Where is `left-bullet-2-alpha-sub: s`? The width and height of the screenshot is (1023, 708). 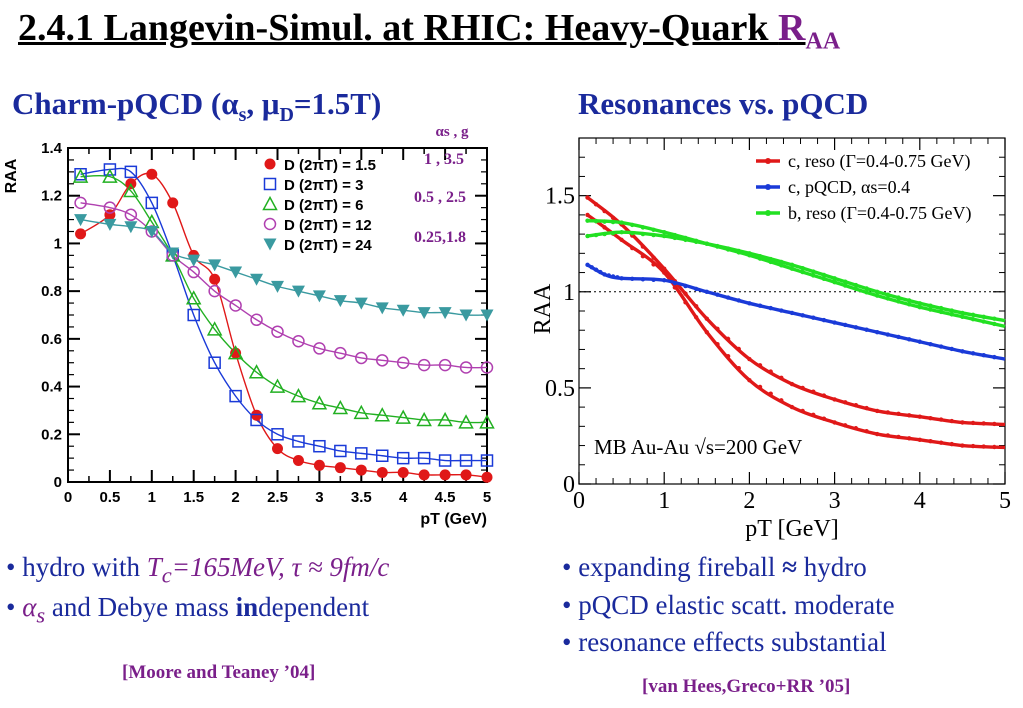
left-bullet-2-alpha-sub: s is located at coordinates (41, 615).